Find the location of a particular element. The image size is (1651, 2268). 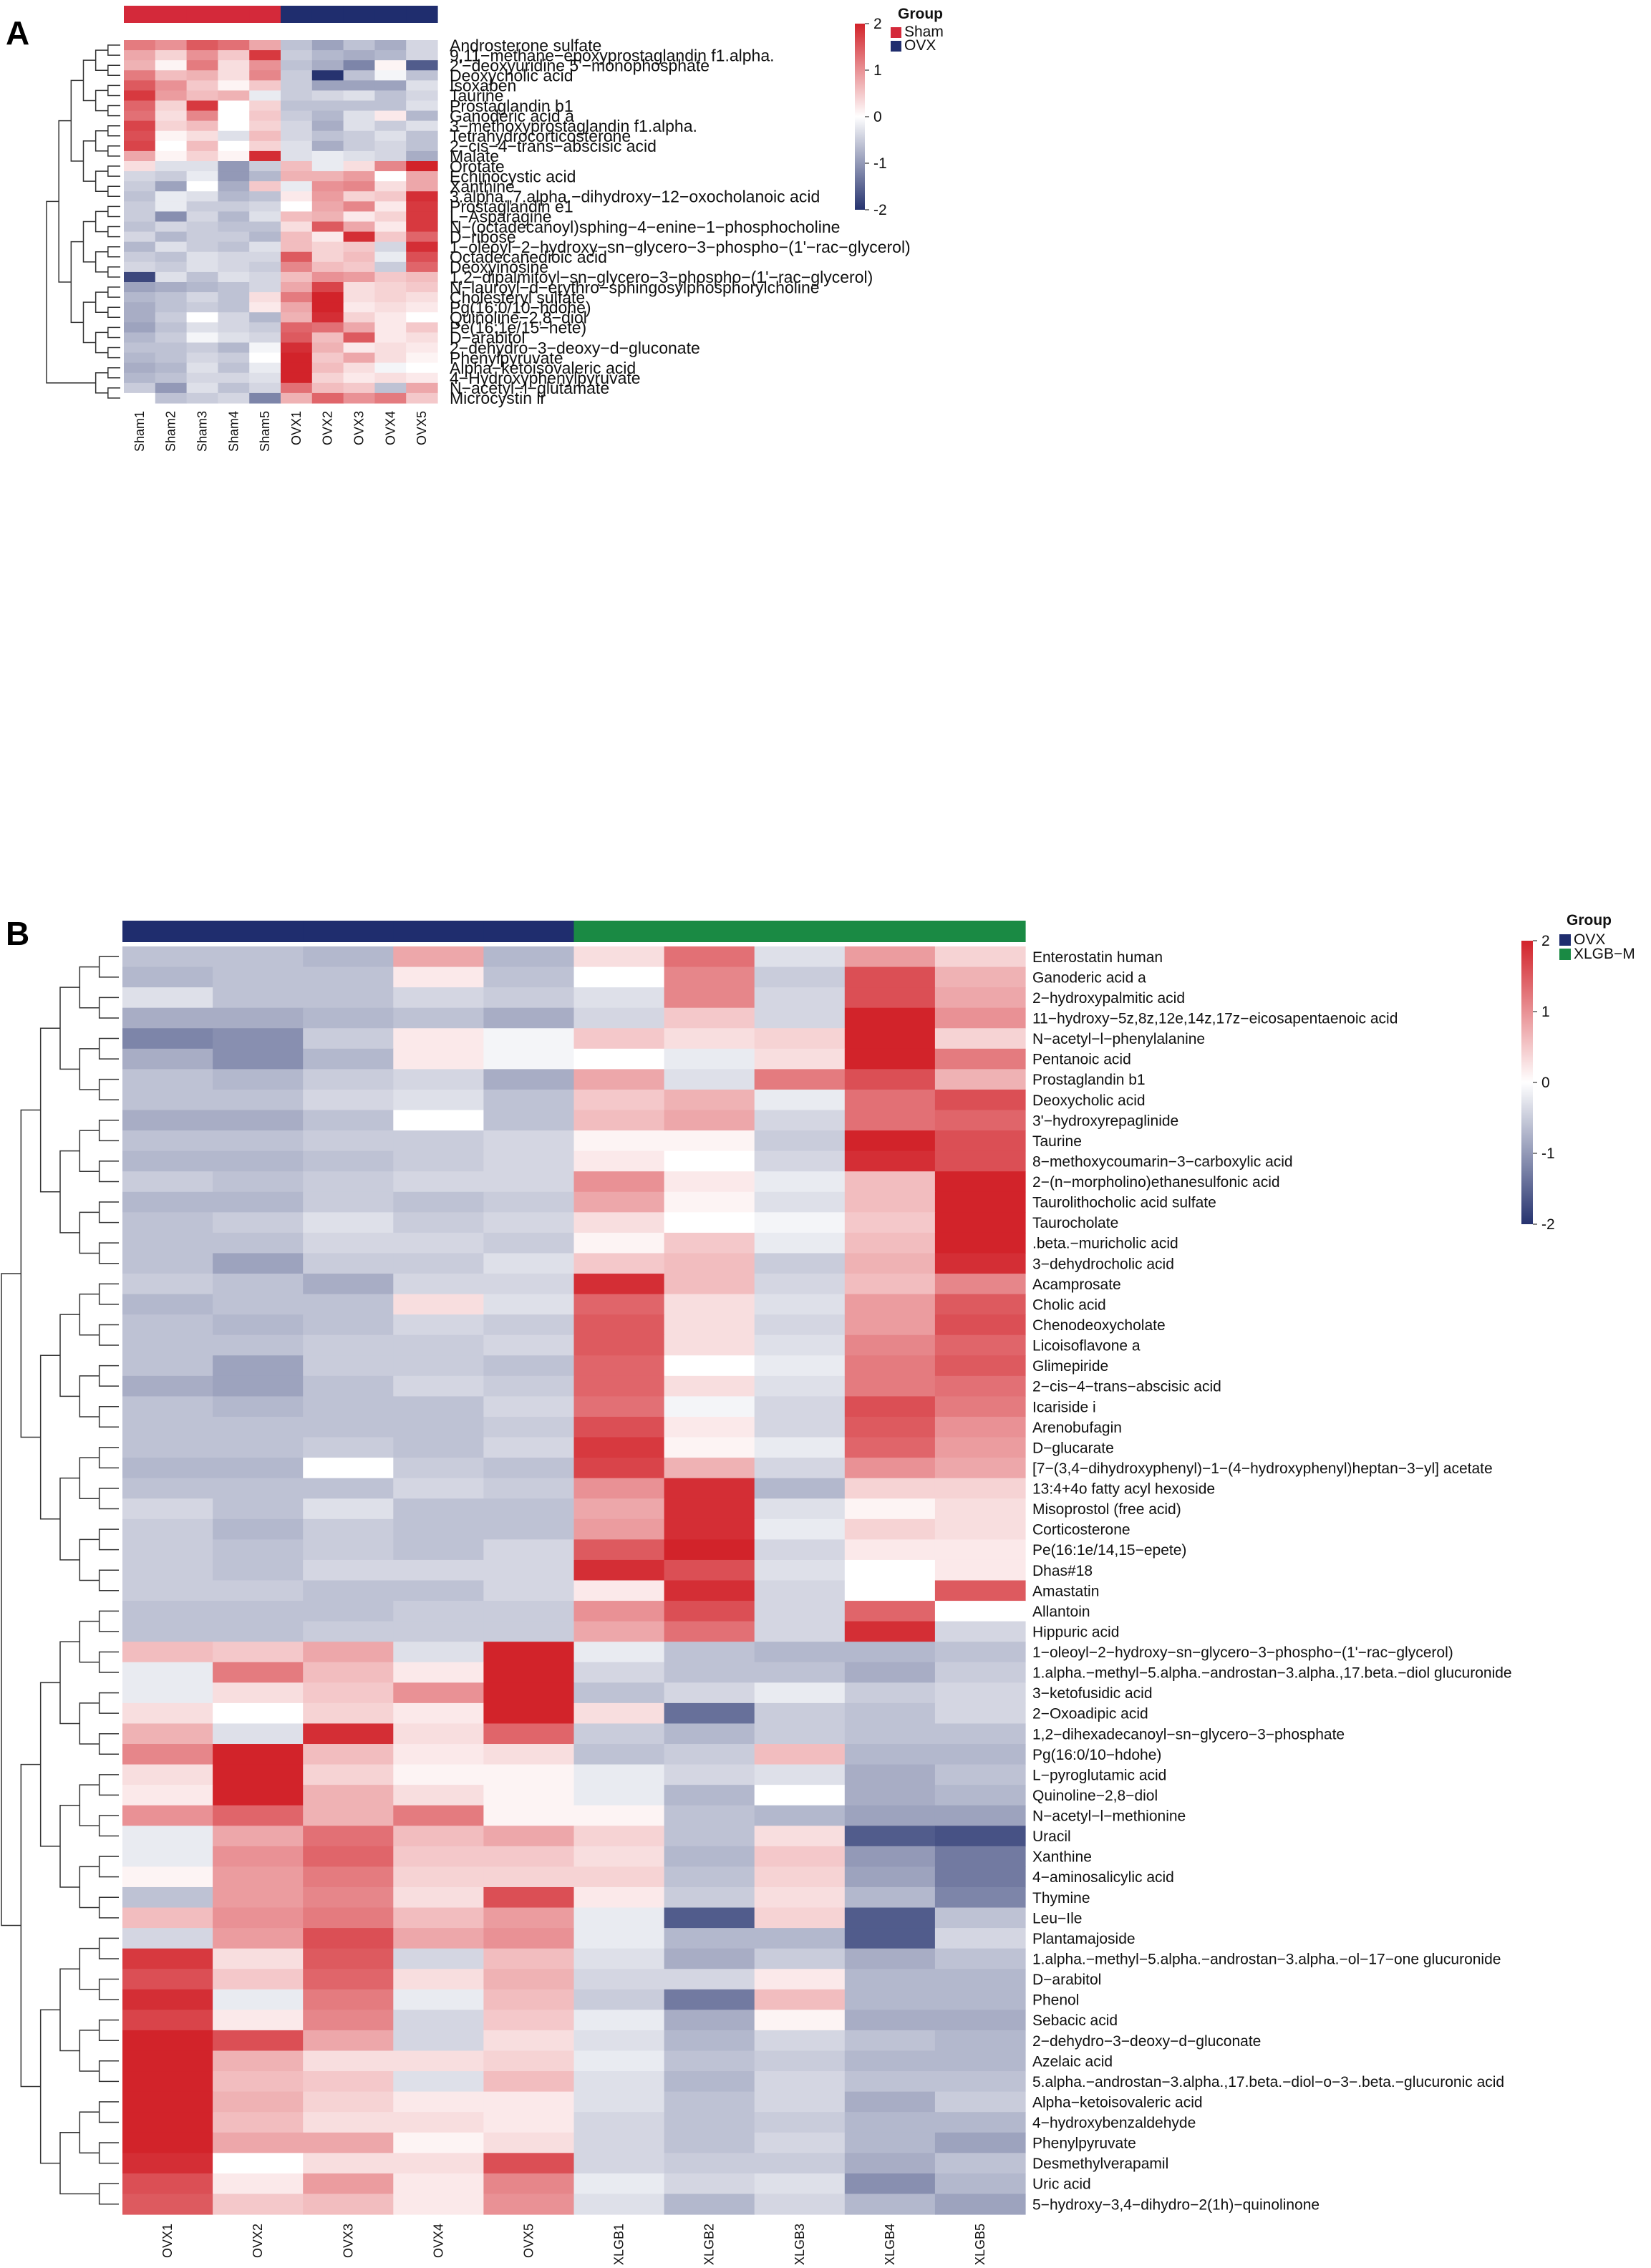

row-label-b-21: 2−cis−4−trans−abscisic acid is located at coordinates (1126, 1387).